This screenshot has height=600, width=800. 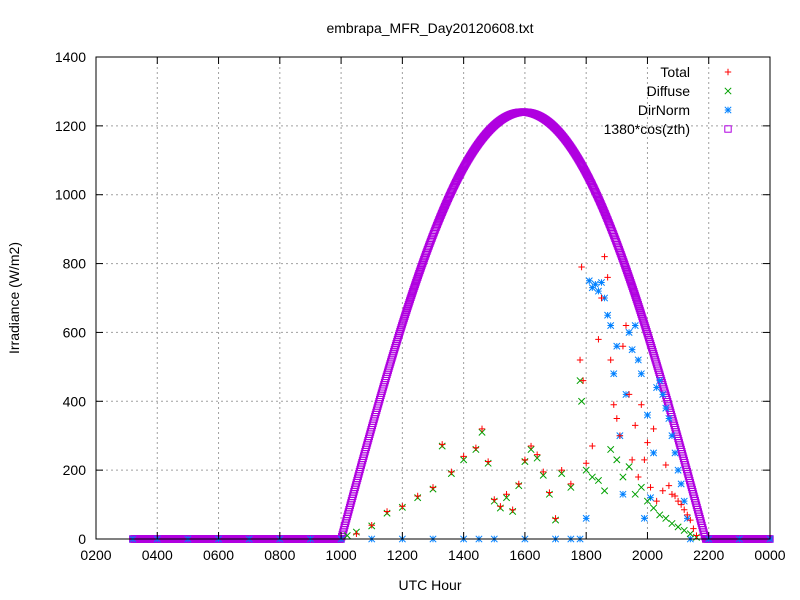 I want to click on y-tick-label: 1400, so click(x=70, y=57).